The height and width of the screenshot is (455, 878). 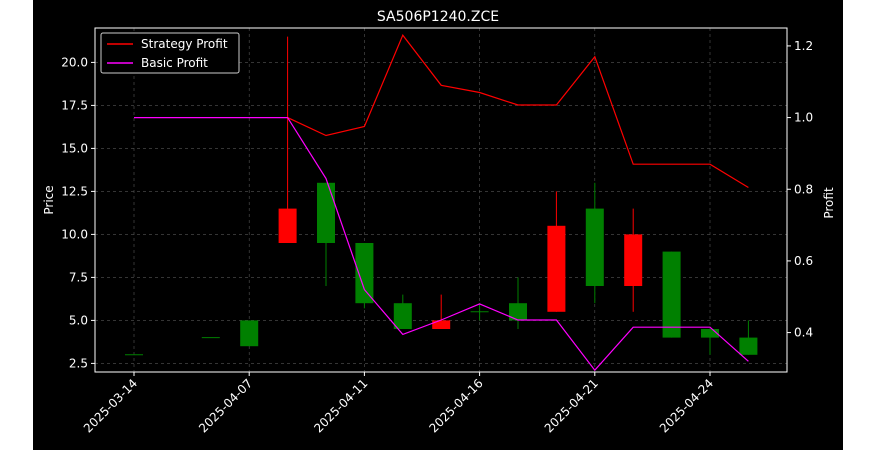 I want to click on profit-axis-label: Profit, so click(x=829, y=203).